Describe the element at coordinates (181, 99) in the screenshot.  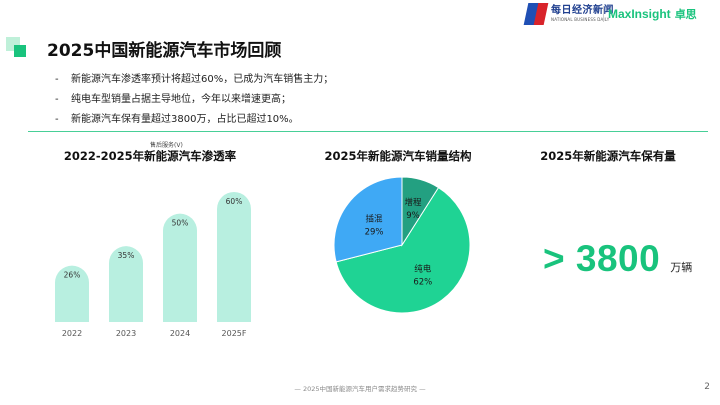
I see `bullet-text: 纯电车型销量占据主导地位，今年以来增速更高；` at that location.